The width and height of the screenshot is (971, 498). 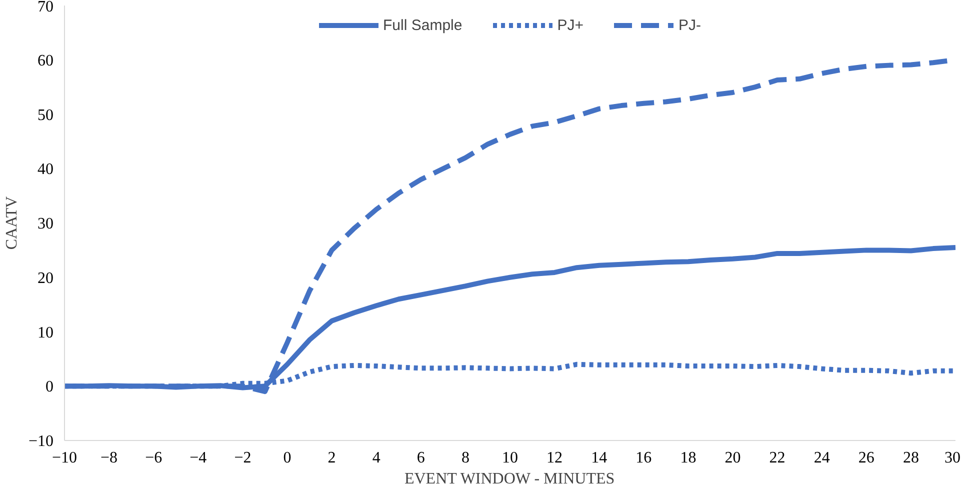 I want to click on x-tick-label: 2, so click(x=332, y=458).